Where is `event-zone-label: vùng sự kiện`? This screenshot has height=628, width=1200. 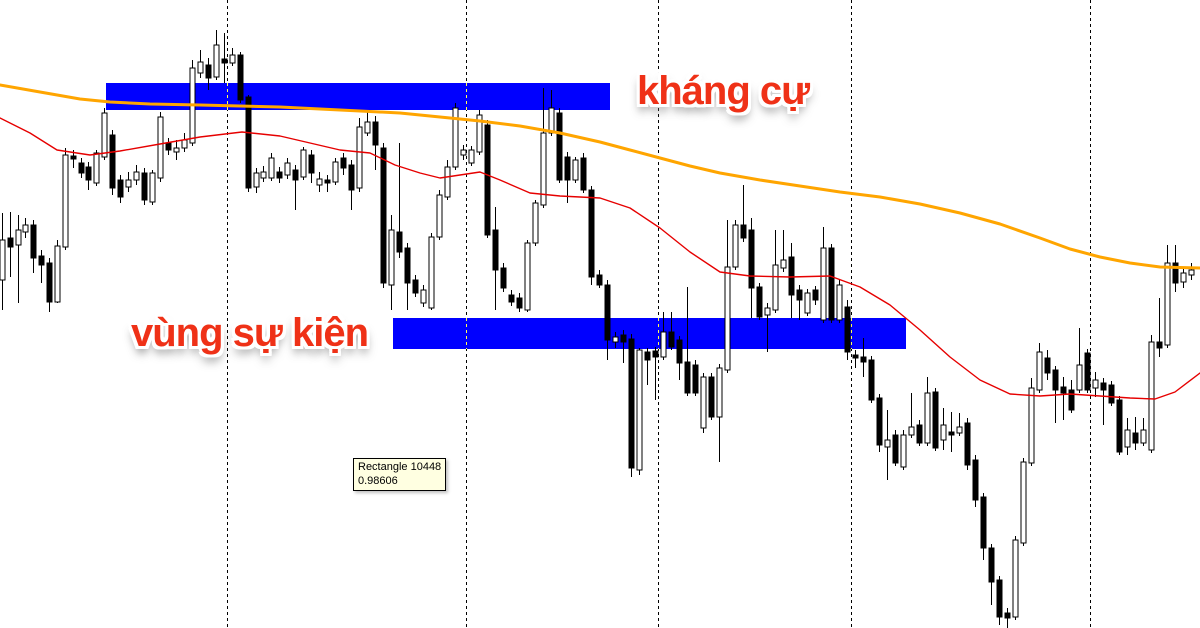 event-zone-label: vùng sự kiện is located at coordinates (250, 333).